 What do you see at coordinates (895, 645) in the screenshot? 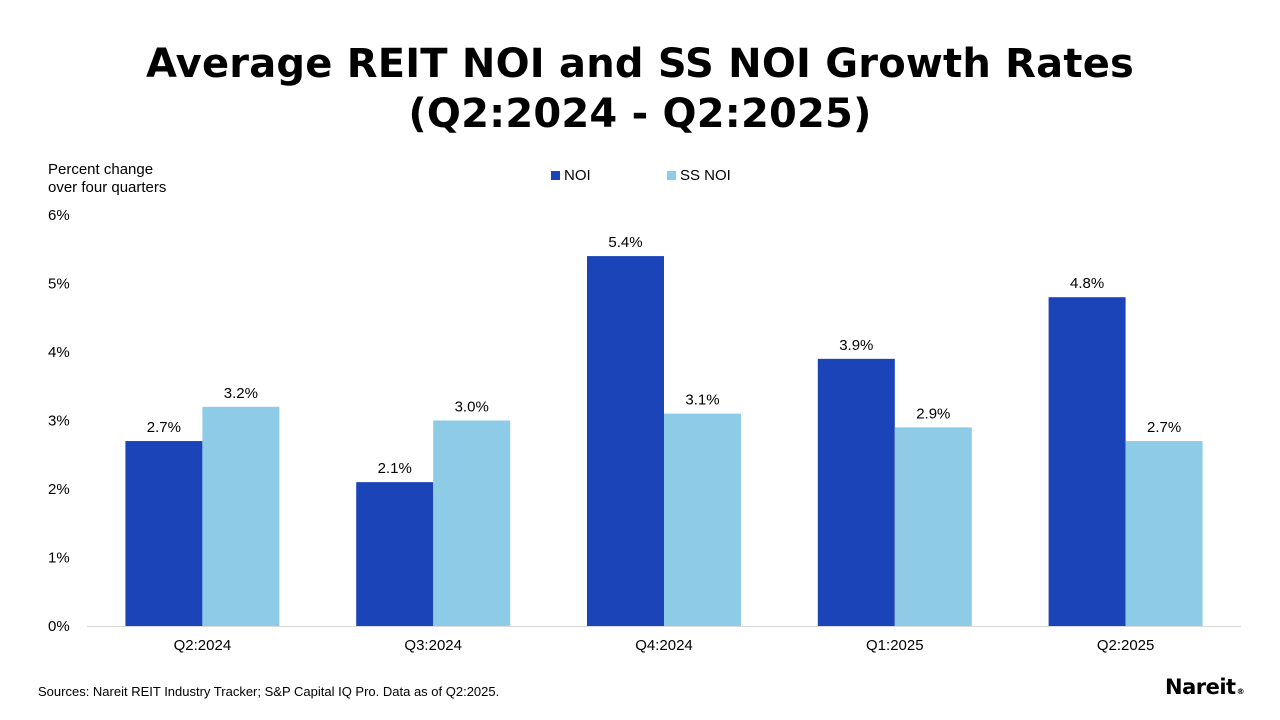
I see `x-tick-label: Q1:2025` at bounding box center [895, 645].